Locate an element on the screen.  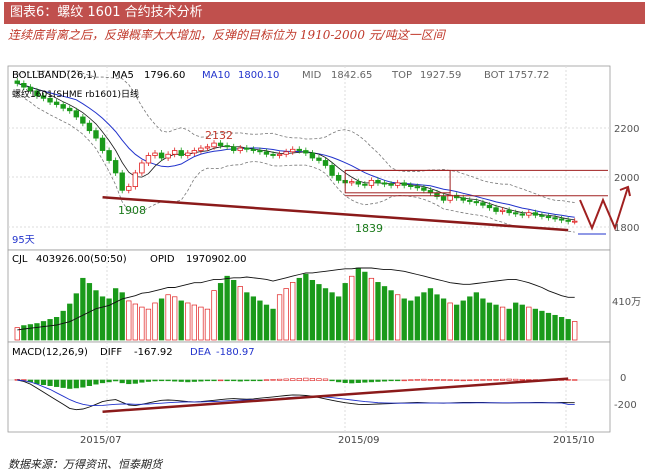
macd-tick-neg200: -200 is located at coordinates (625, 405).